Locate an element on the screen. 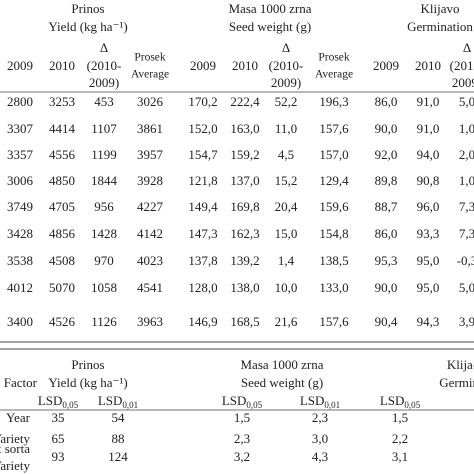  cell: 1058 is located at coordinates (104, 287).